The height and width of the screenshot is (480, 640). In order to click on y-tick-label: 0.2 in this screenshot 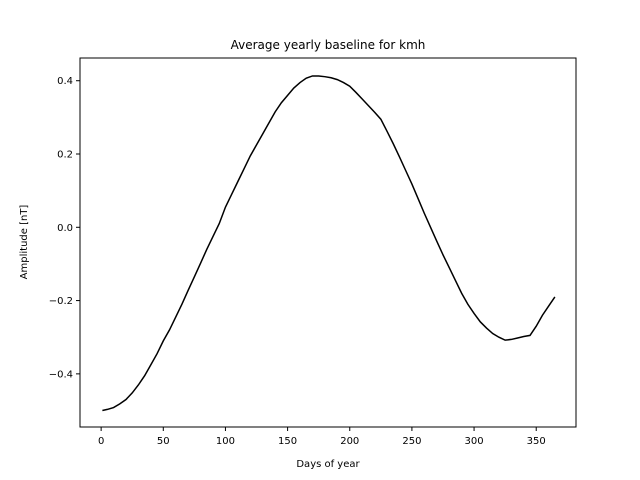, I will do `click(65, 155)`.